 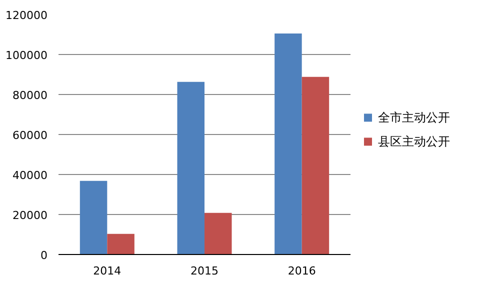 What do you see at coordinates (30, 215) in the screenshot?
I see `y-tick-label: 20000` at bounding box center [30, 215].